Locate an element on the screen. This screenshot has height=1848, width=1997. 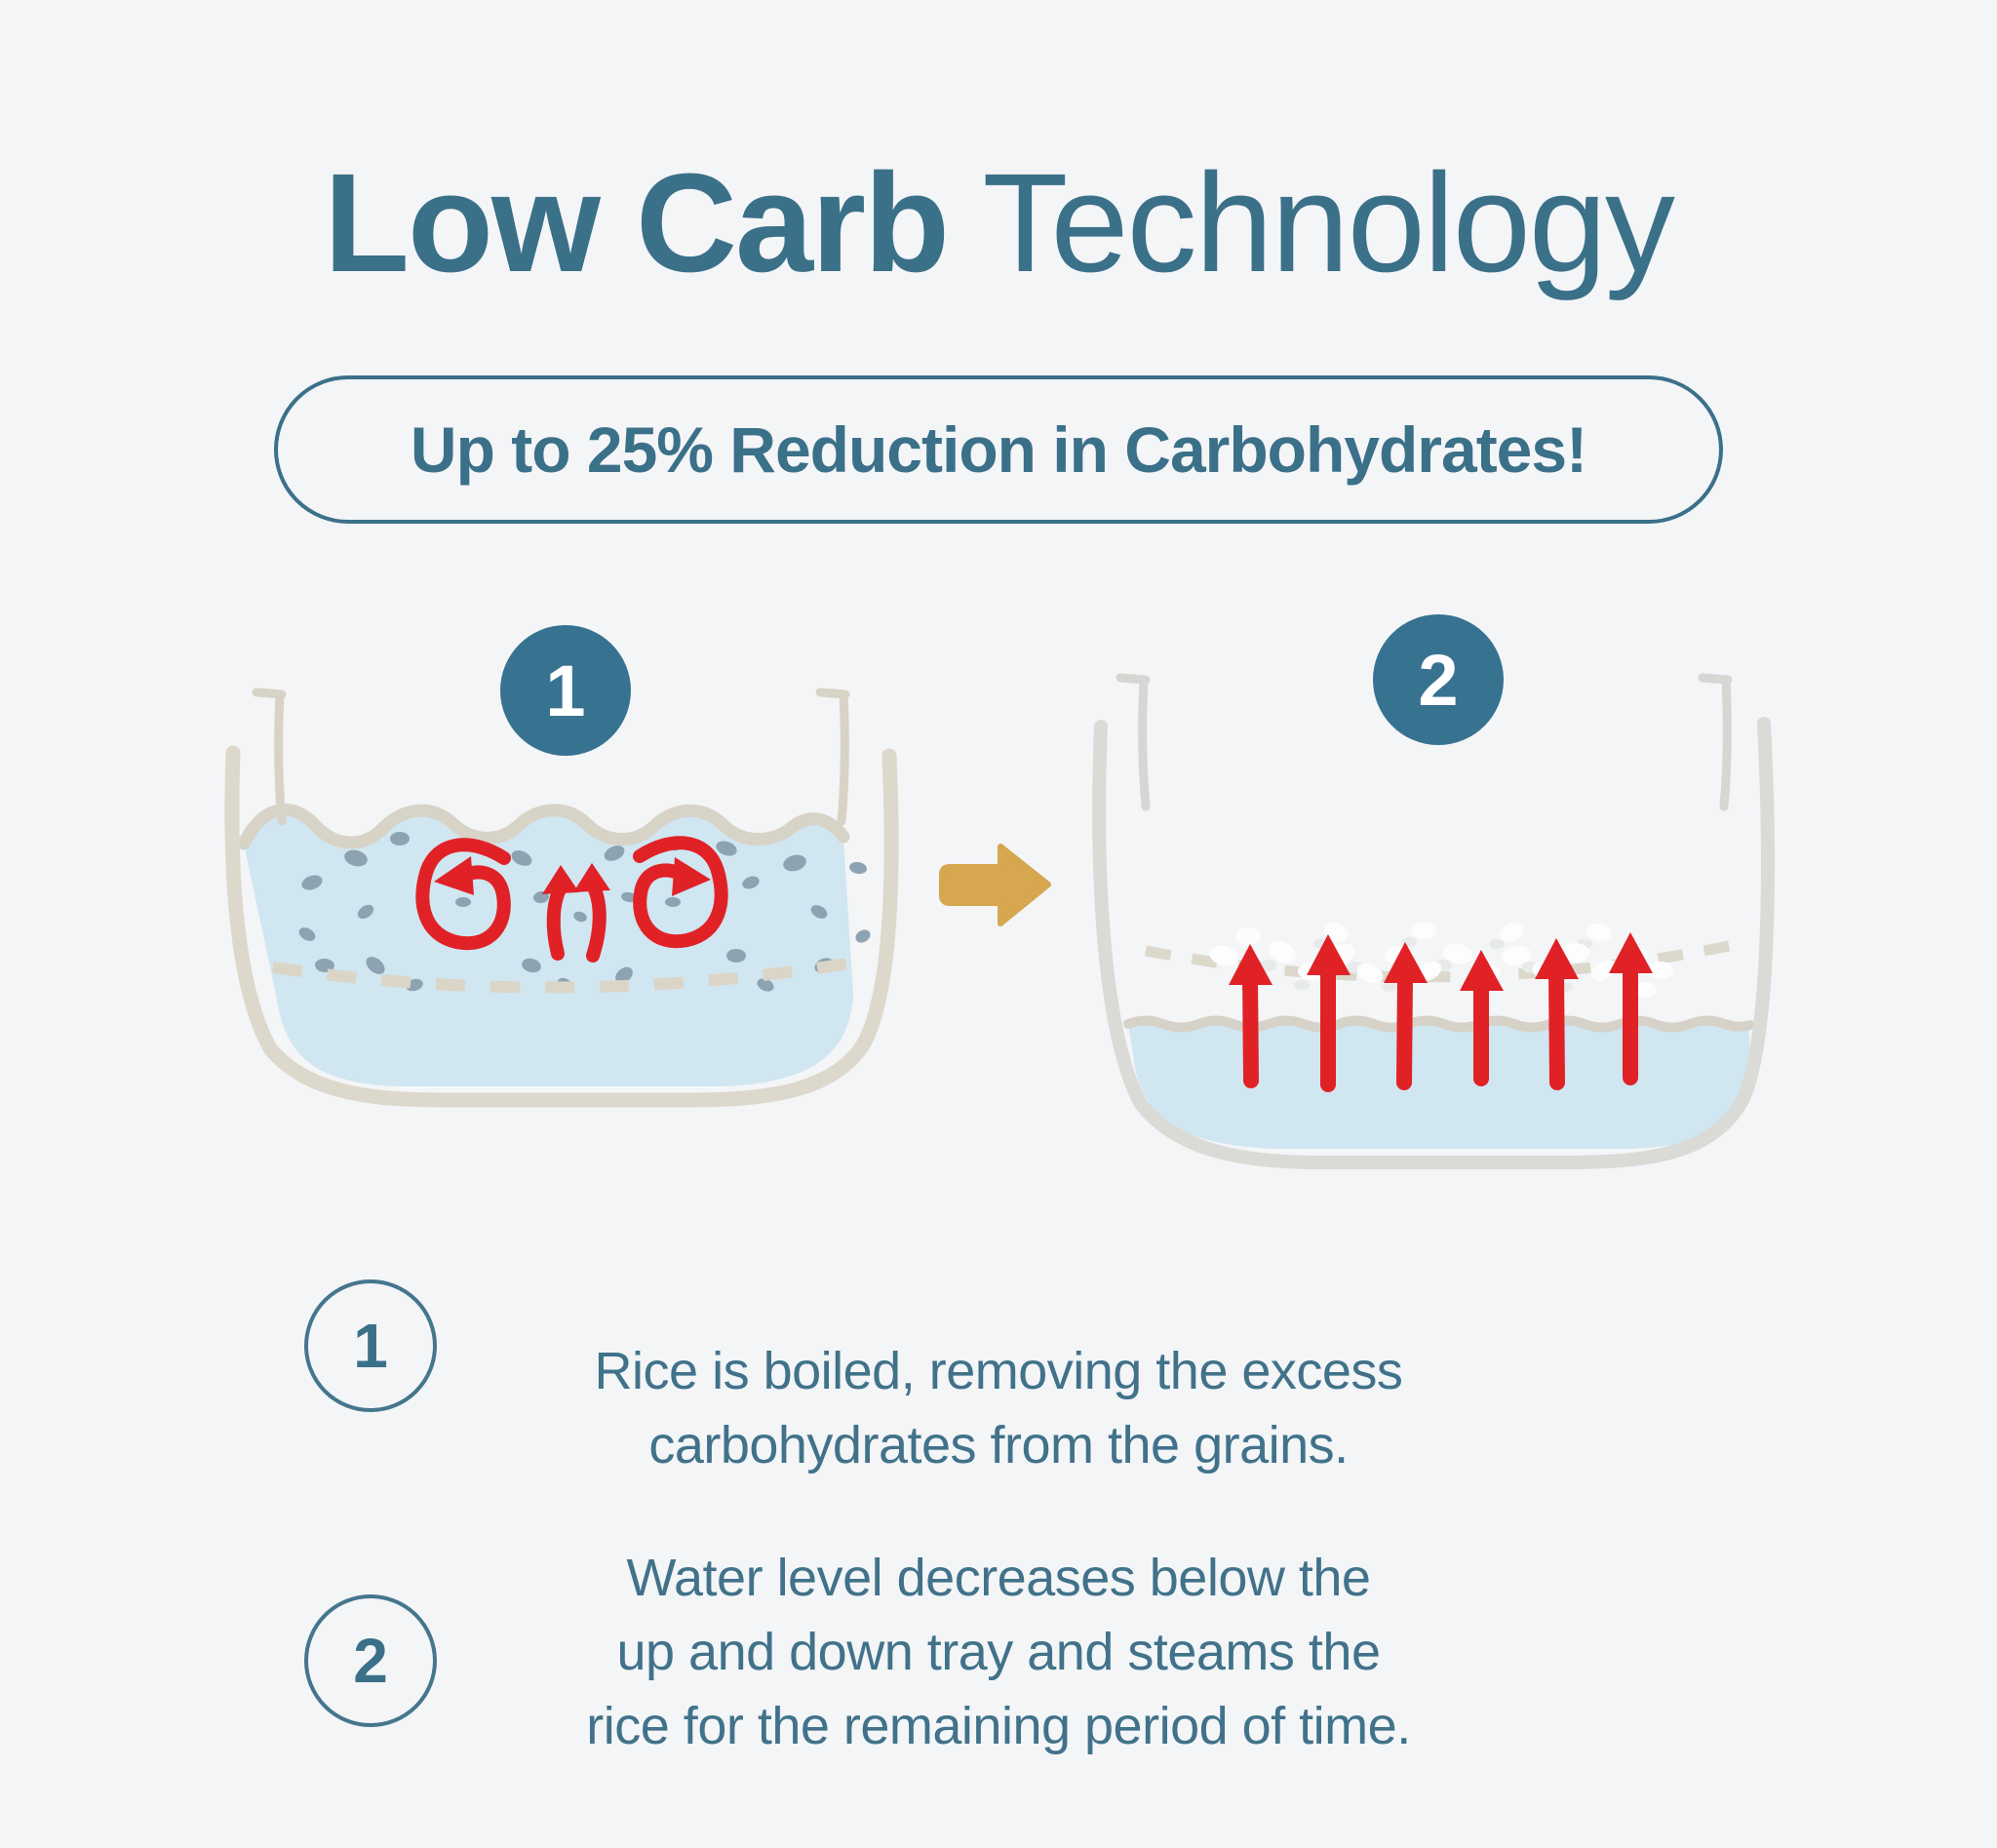
pot-boiling-illustration is located at coordinates (561, 898).